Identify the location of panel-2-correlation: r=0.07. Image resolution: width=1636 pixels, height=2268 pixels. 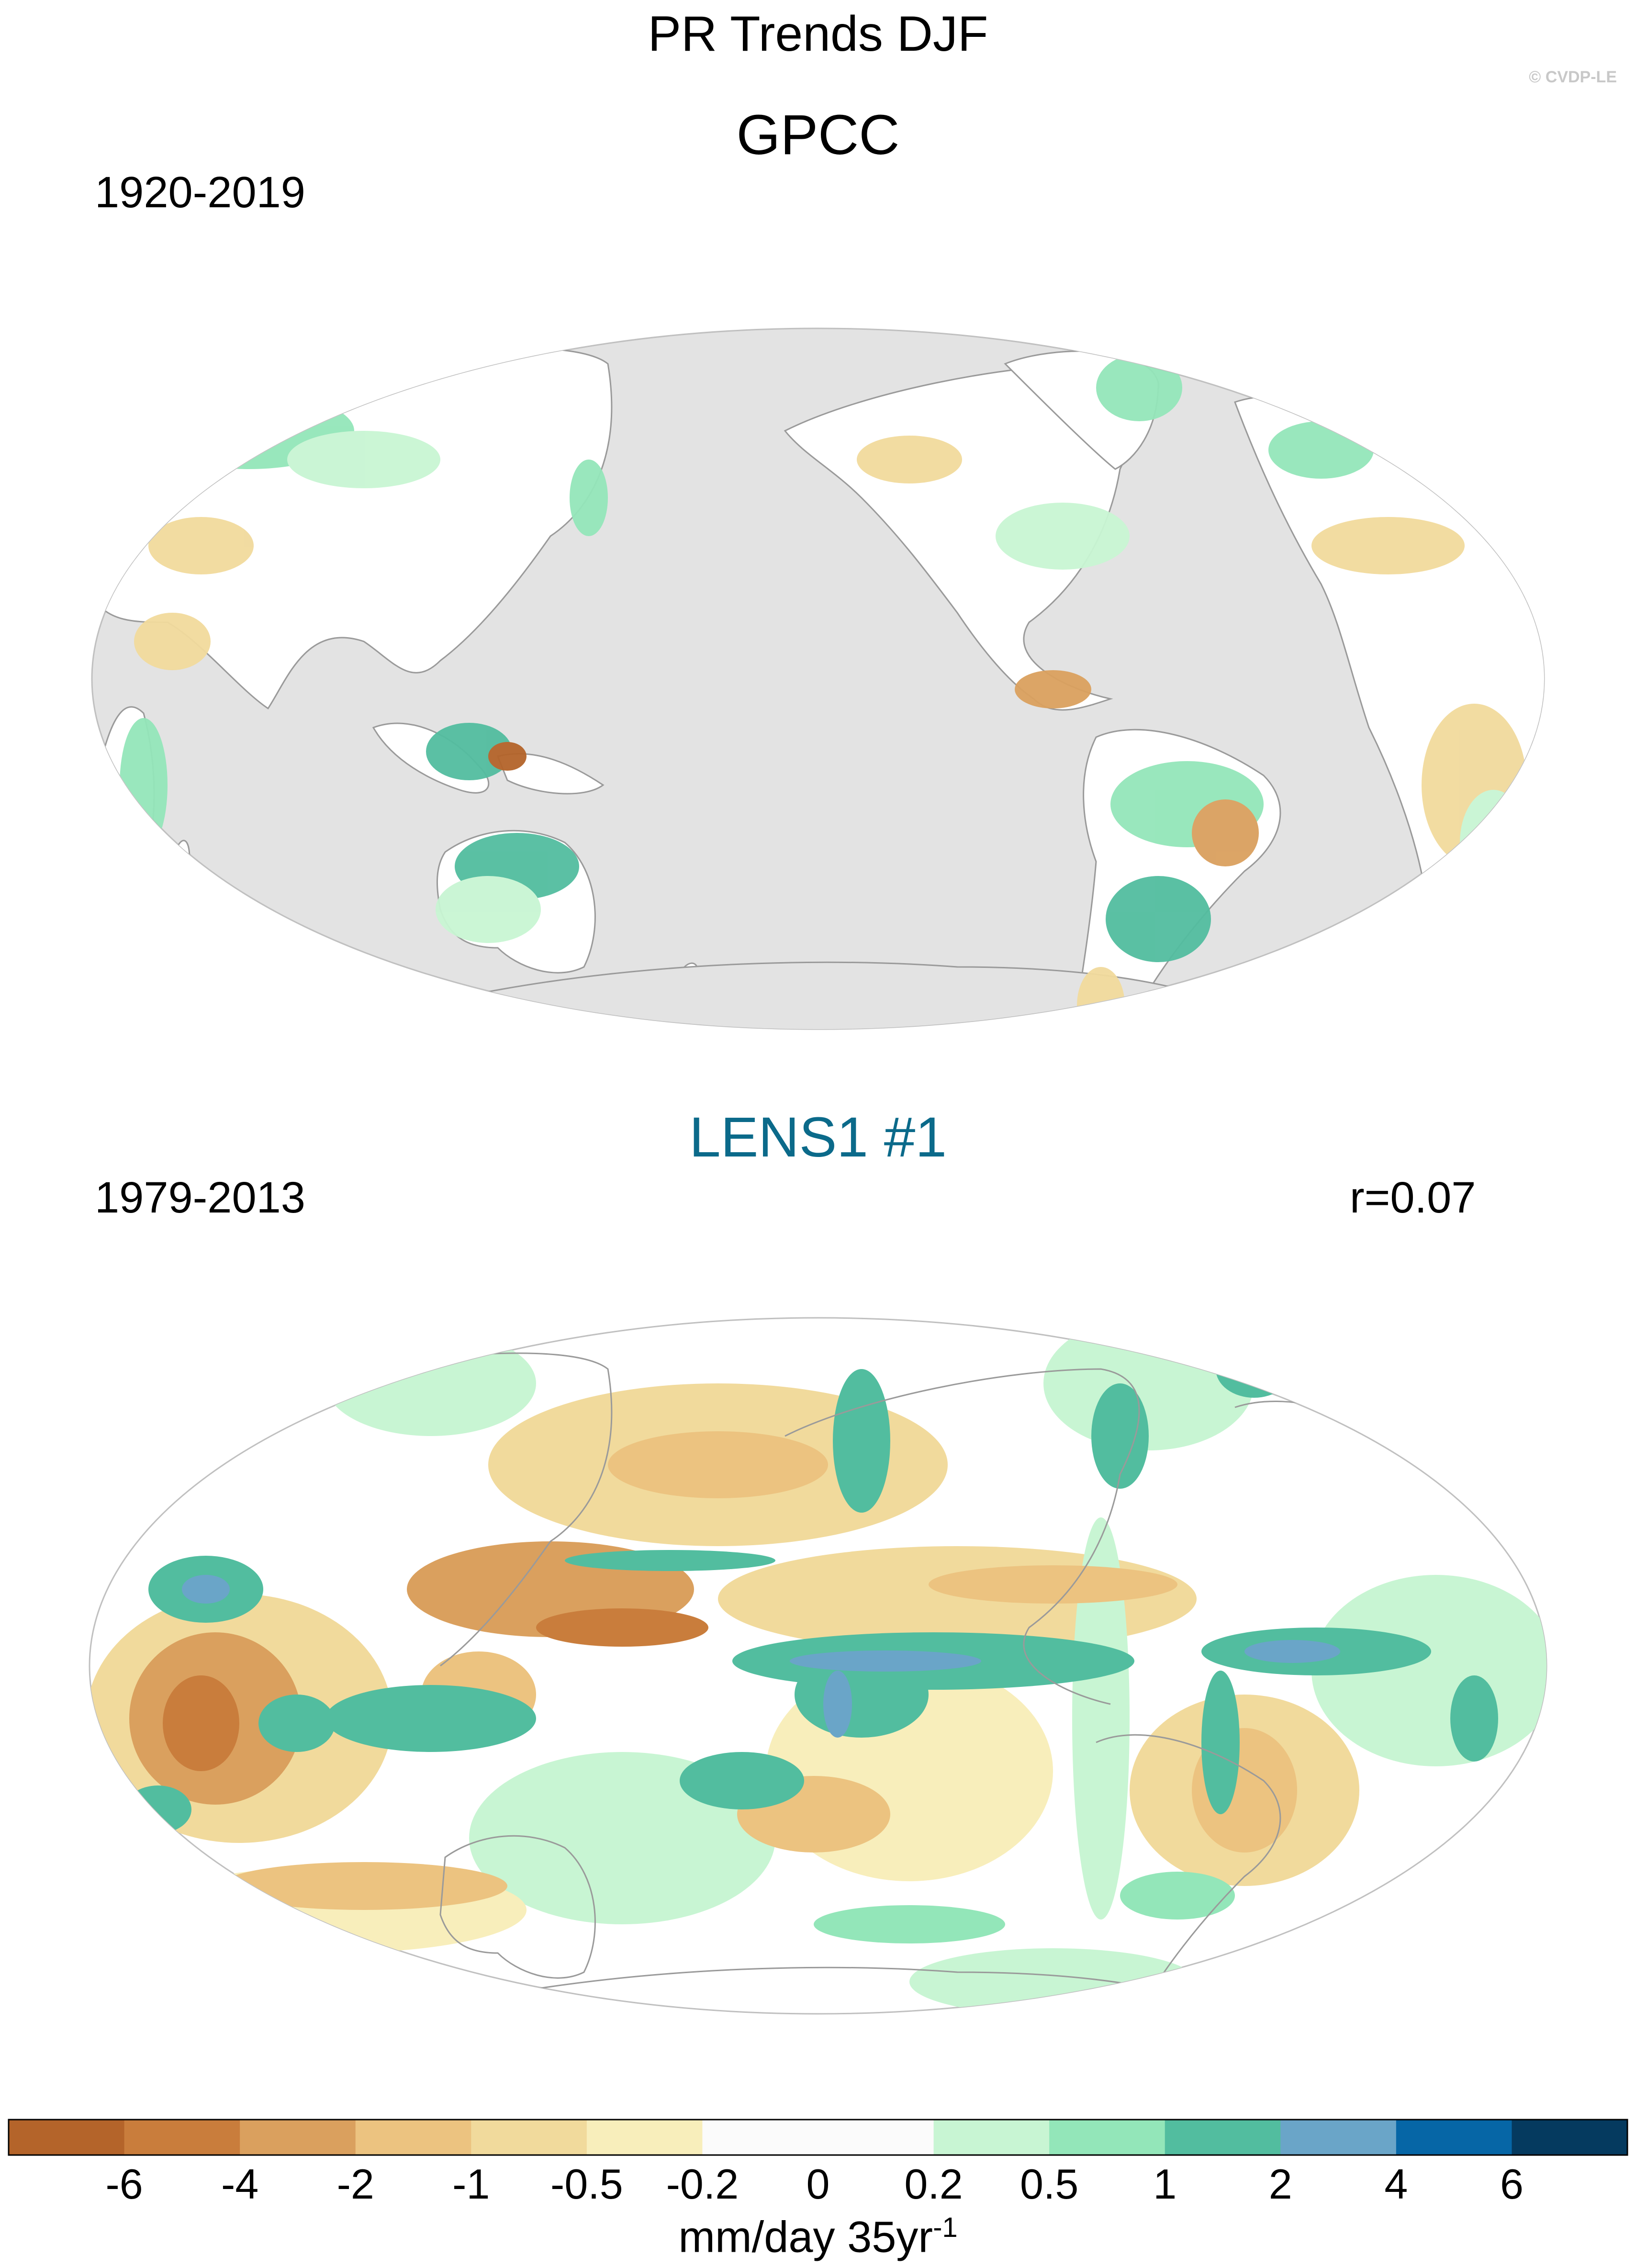
(1413, 1197).